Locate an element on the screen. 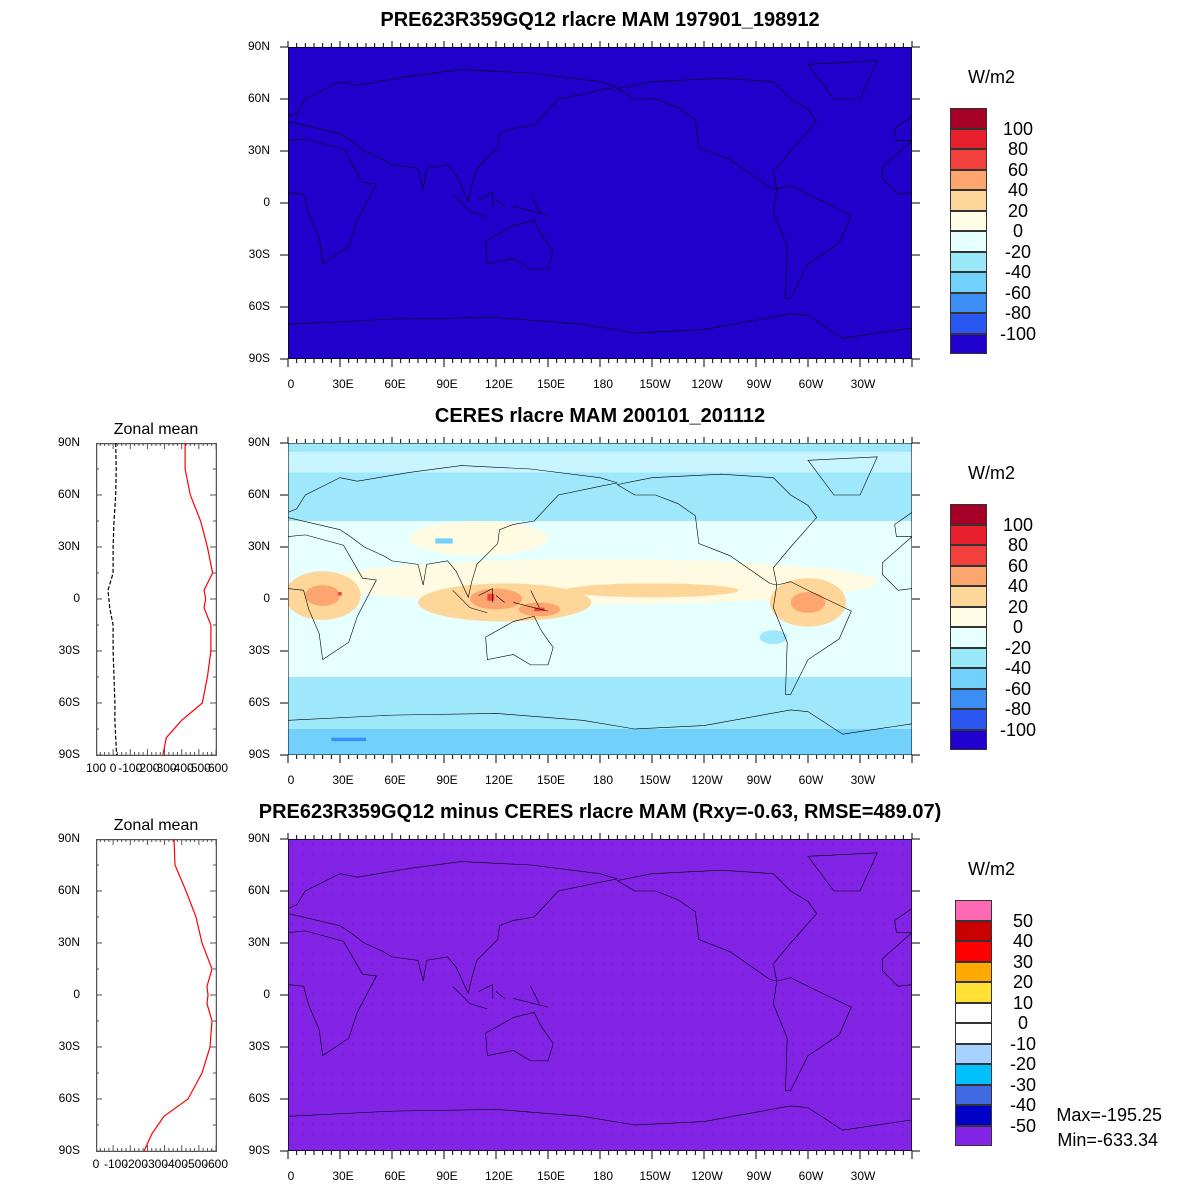 The height and width of the screenshot is (1200, 1200). lon-tick-label: 90E is located at coordinates (447, 780).